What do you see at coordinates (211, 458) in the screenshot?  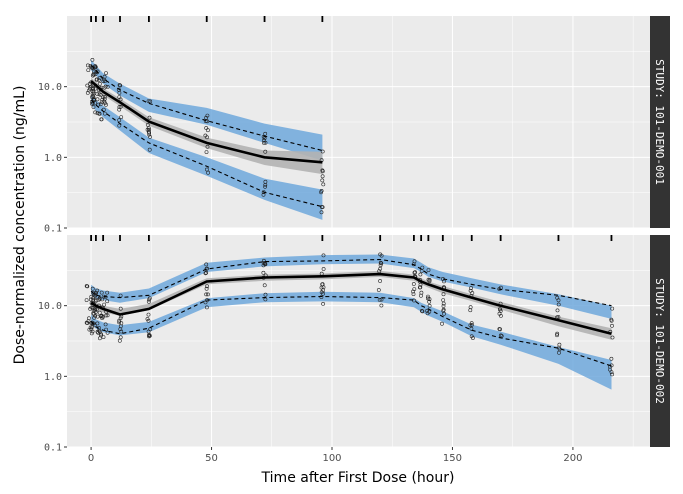 I see `x-tick-label: 50` at bounding box center [211, 458].